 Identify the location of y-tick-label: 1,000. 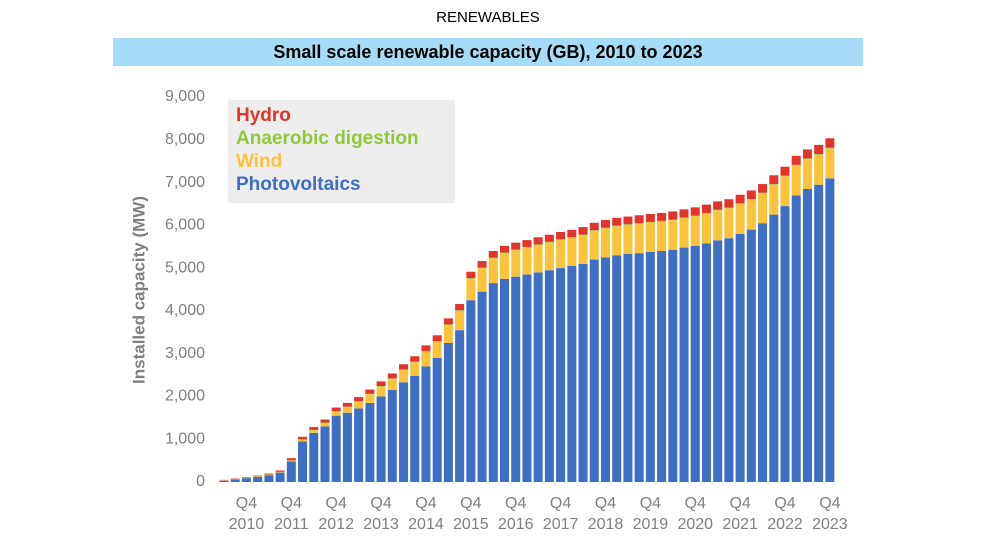
(185, 438).